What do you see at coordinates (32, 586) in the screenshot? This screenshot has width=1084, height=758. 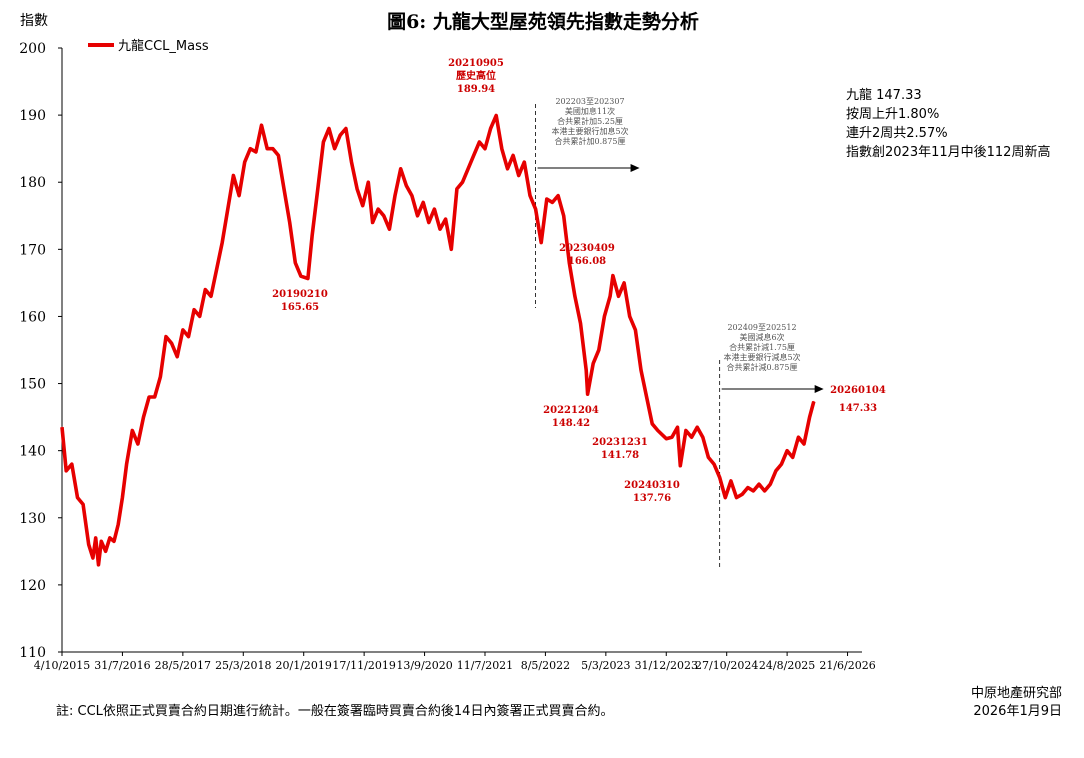 I see `y-tick-label: 120` at bounding box center [32, 586].